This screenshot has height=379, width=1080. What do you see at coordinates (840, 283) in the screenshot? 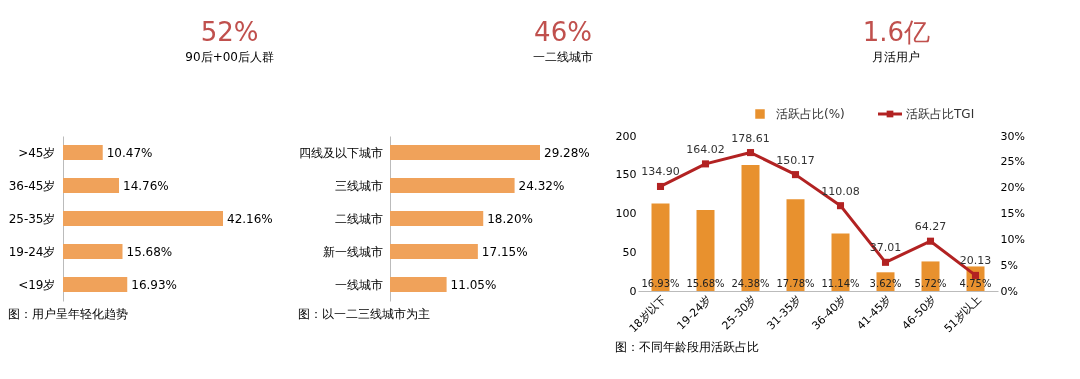
I see `data-label: 11.14%` at bounding box center [840, 283].